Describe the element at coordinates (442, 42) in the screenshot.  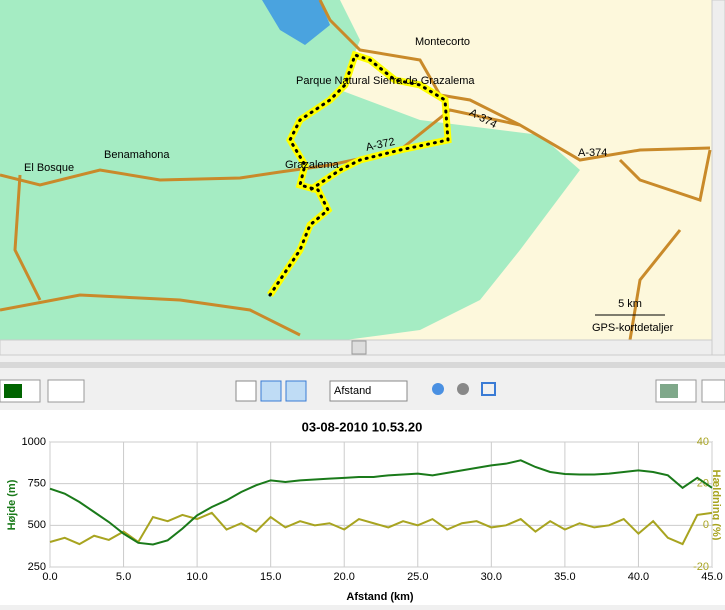
I see `map-label: Montecorto` at that location.